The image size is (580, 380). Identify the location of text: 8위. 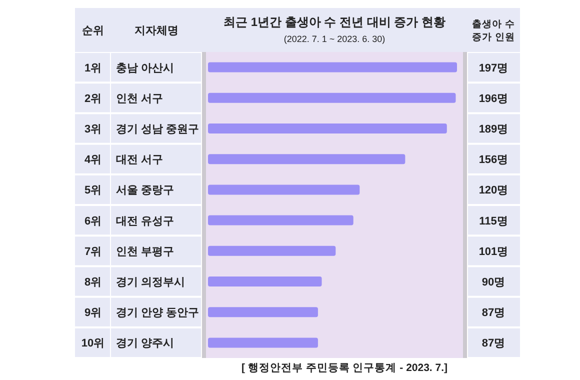
(93, 282).